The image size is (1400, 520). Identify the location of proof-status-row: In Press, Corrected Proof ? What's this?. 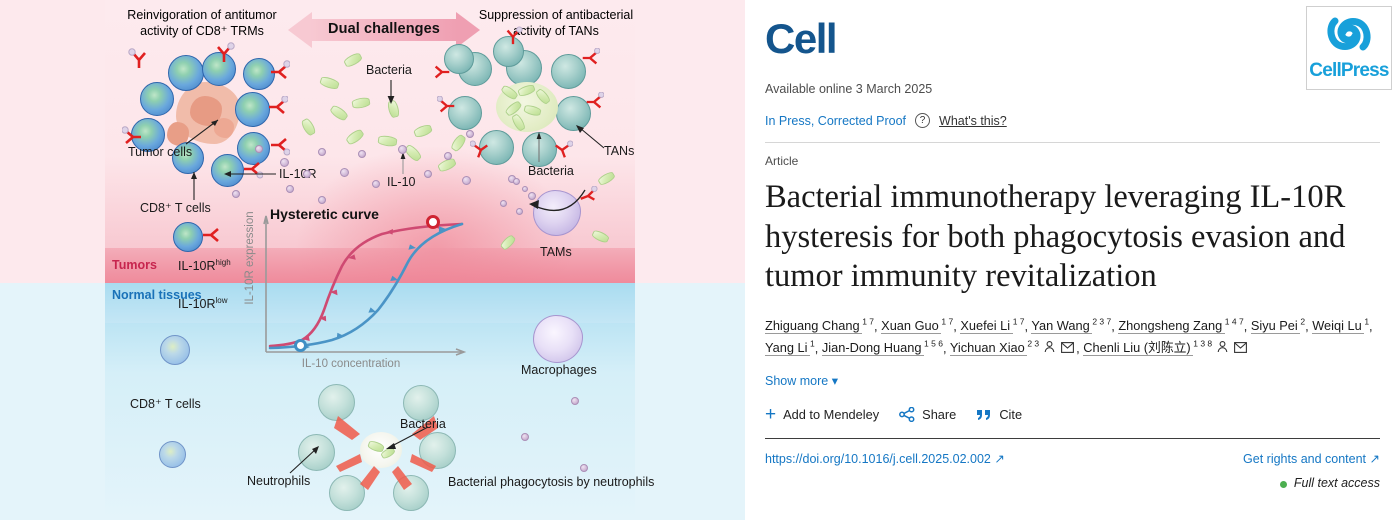
(1082, 120).